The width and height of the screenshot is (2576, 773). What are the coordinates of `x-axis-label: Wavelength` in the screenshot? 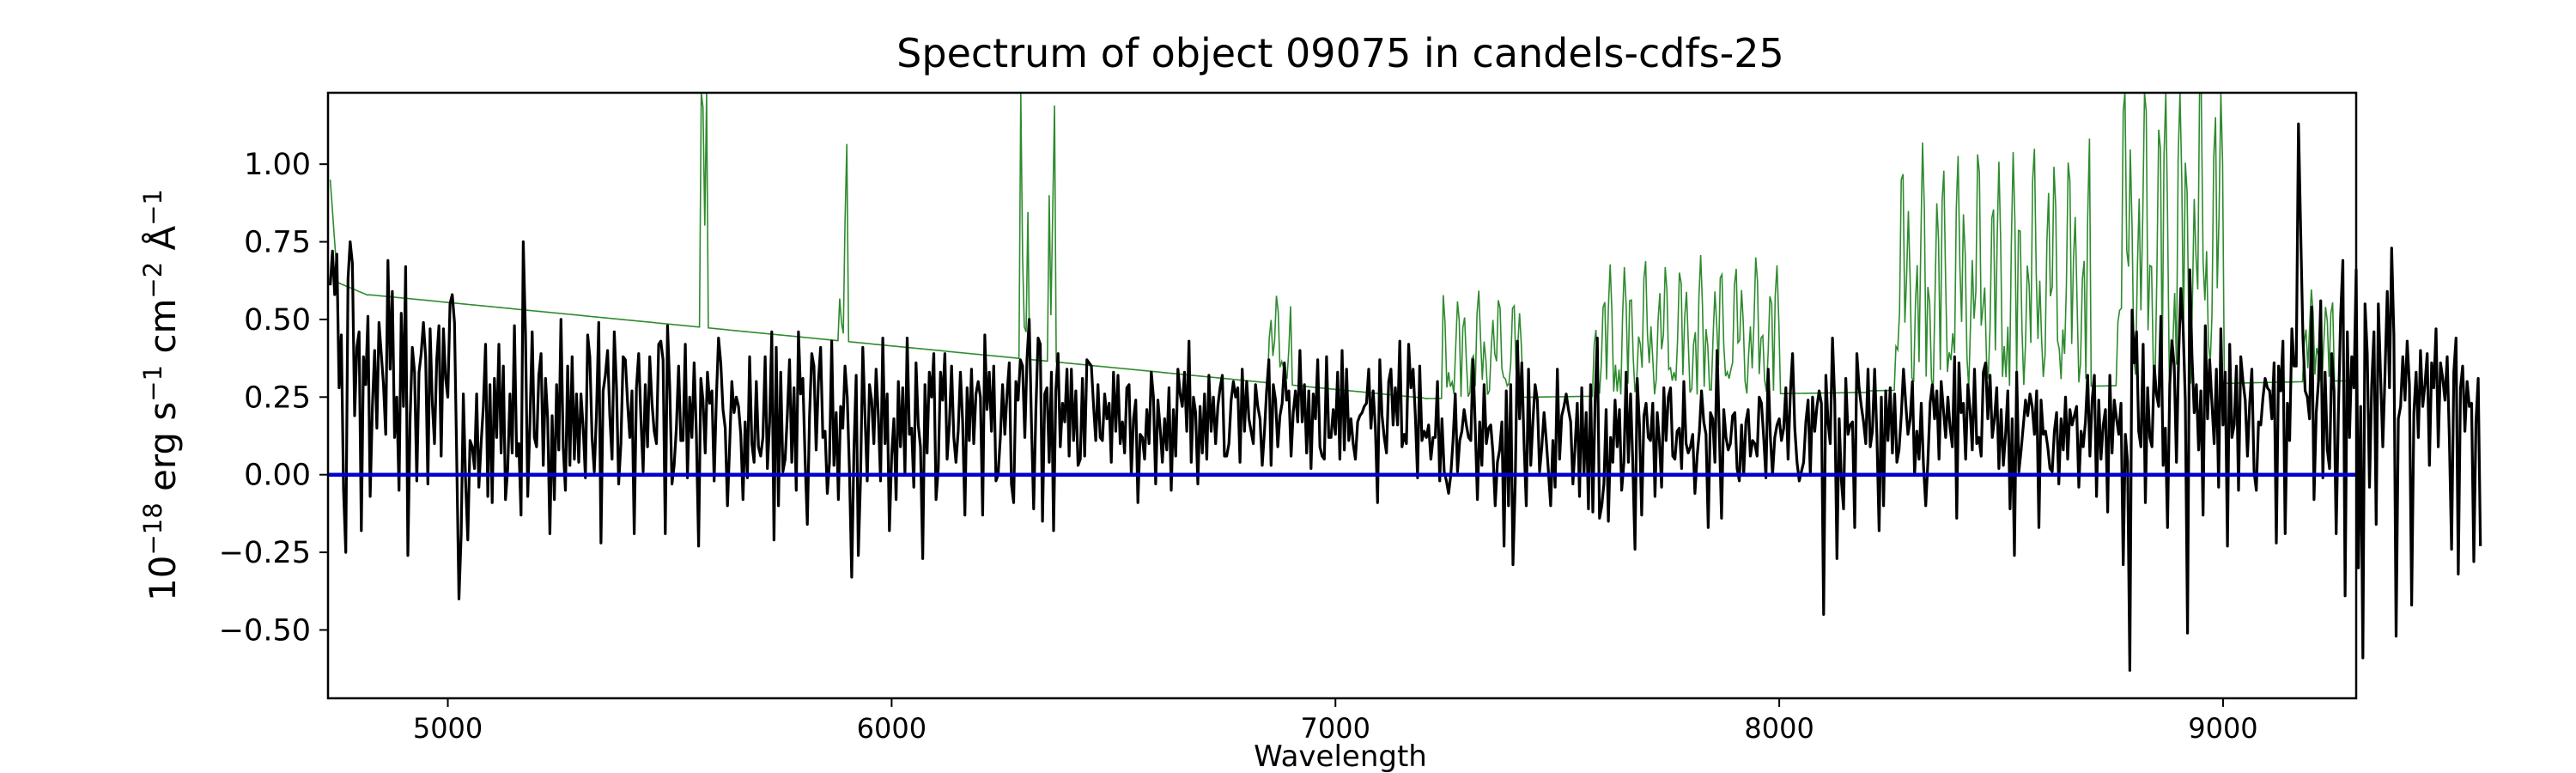 It's located at (1341, 756).